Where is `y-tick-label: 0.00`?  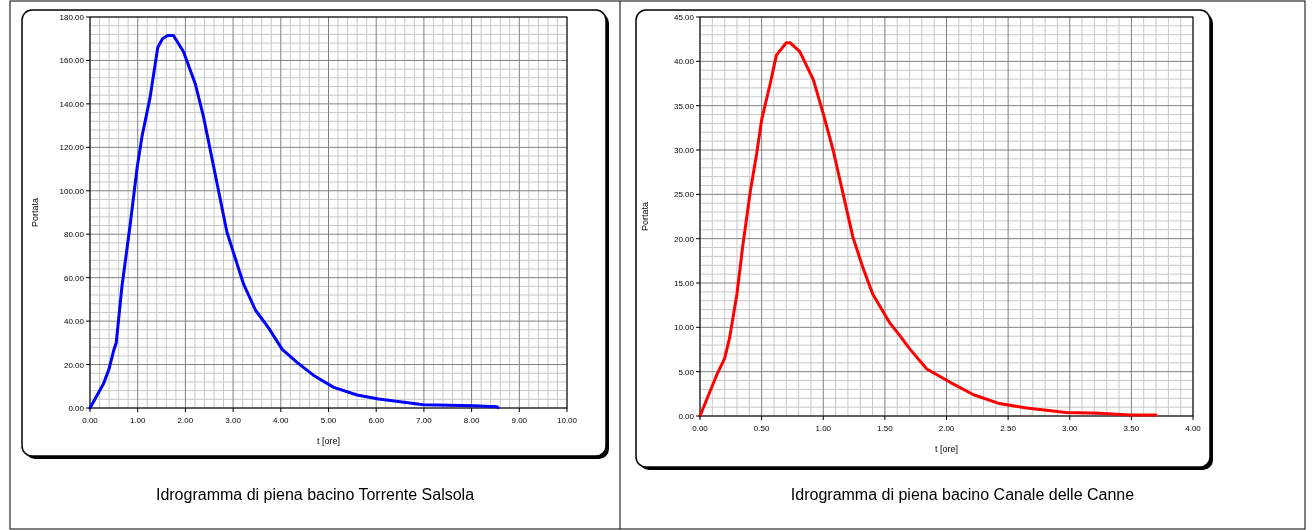
y-tick-label: 0.00 is located at coordinates (76, 408).